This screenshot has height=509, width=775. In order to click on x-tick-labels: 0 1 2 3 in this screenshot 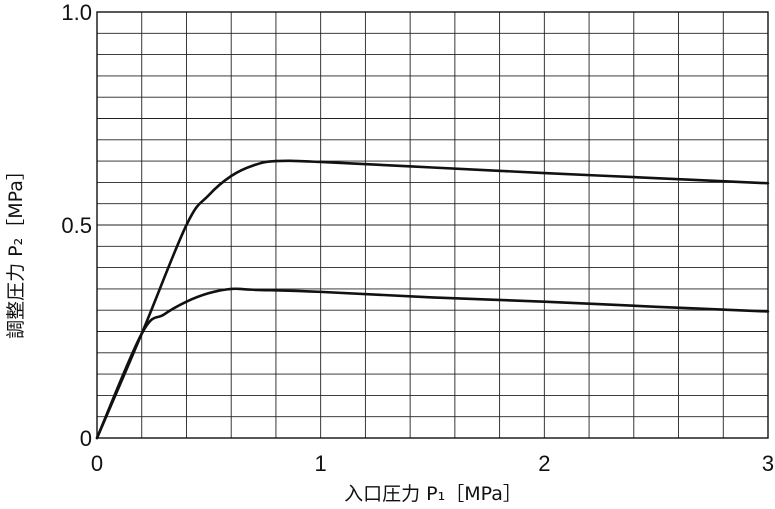, I will do `click(432, 463)`.